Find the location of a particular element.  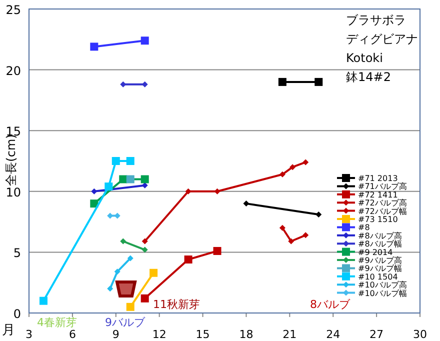

chart-title: ブラサボラ is located at coordinates (376, 20).